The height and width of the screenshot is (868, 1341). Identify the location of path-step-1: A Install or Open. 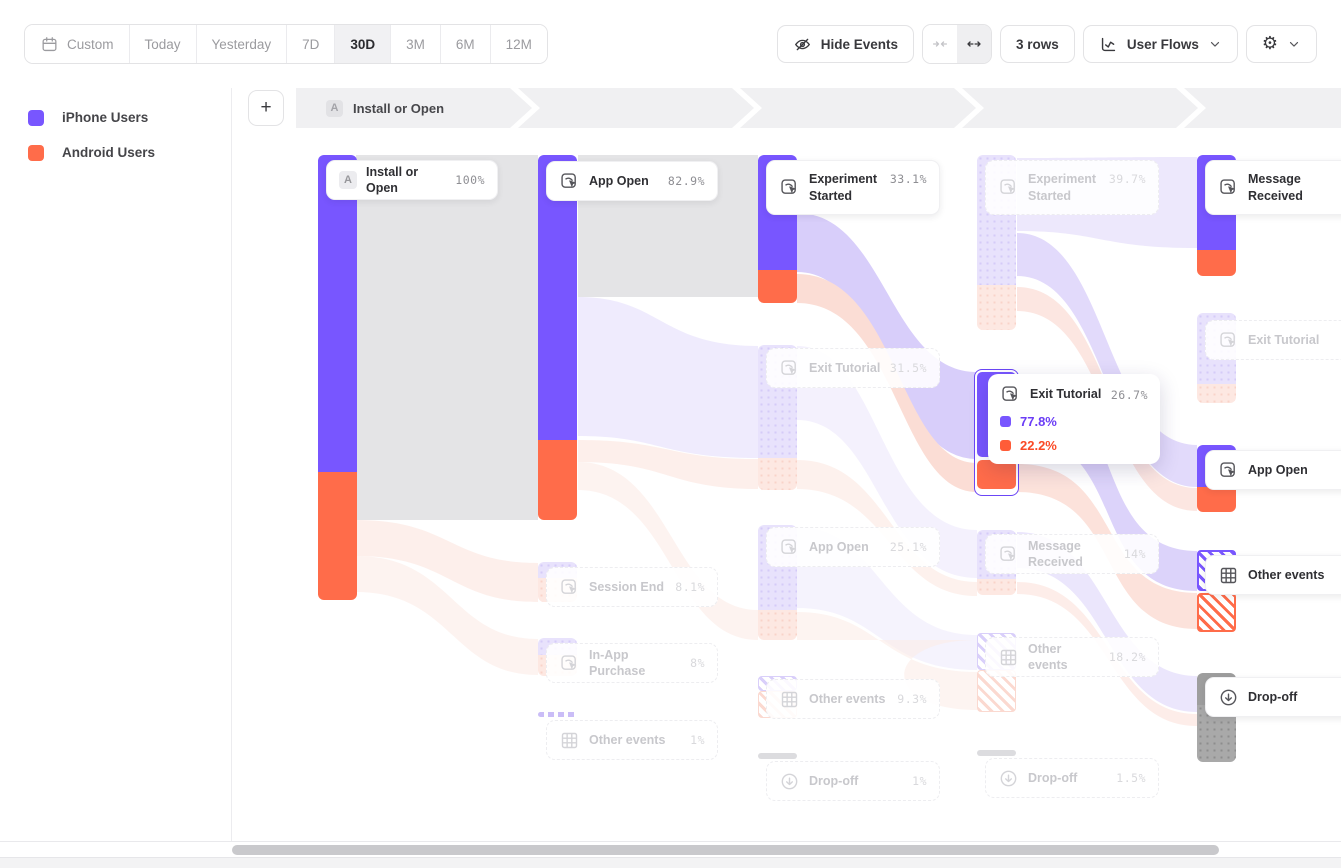
(414, 108).